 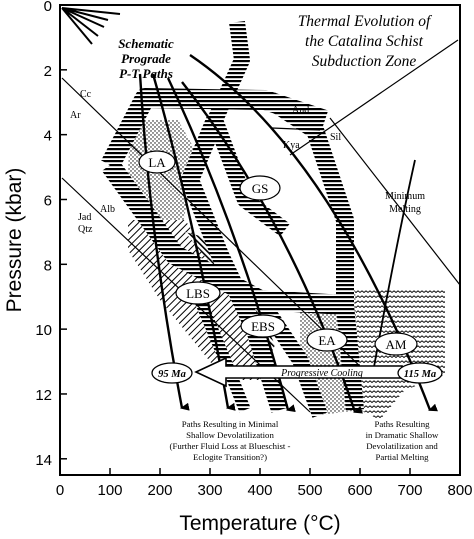 I want to click on note-left-line-2: Shallow Devolatilization, so click(x=230, y=435).